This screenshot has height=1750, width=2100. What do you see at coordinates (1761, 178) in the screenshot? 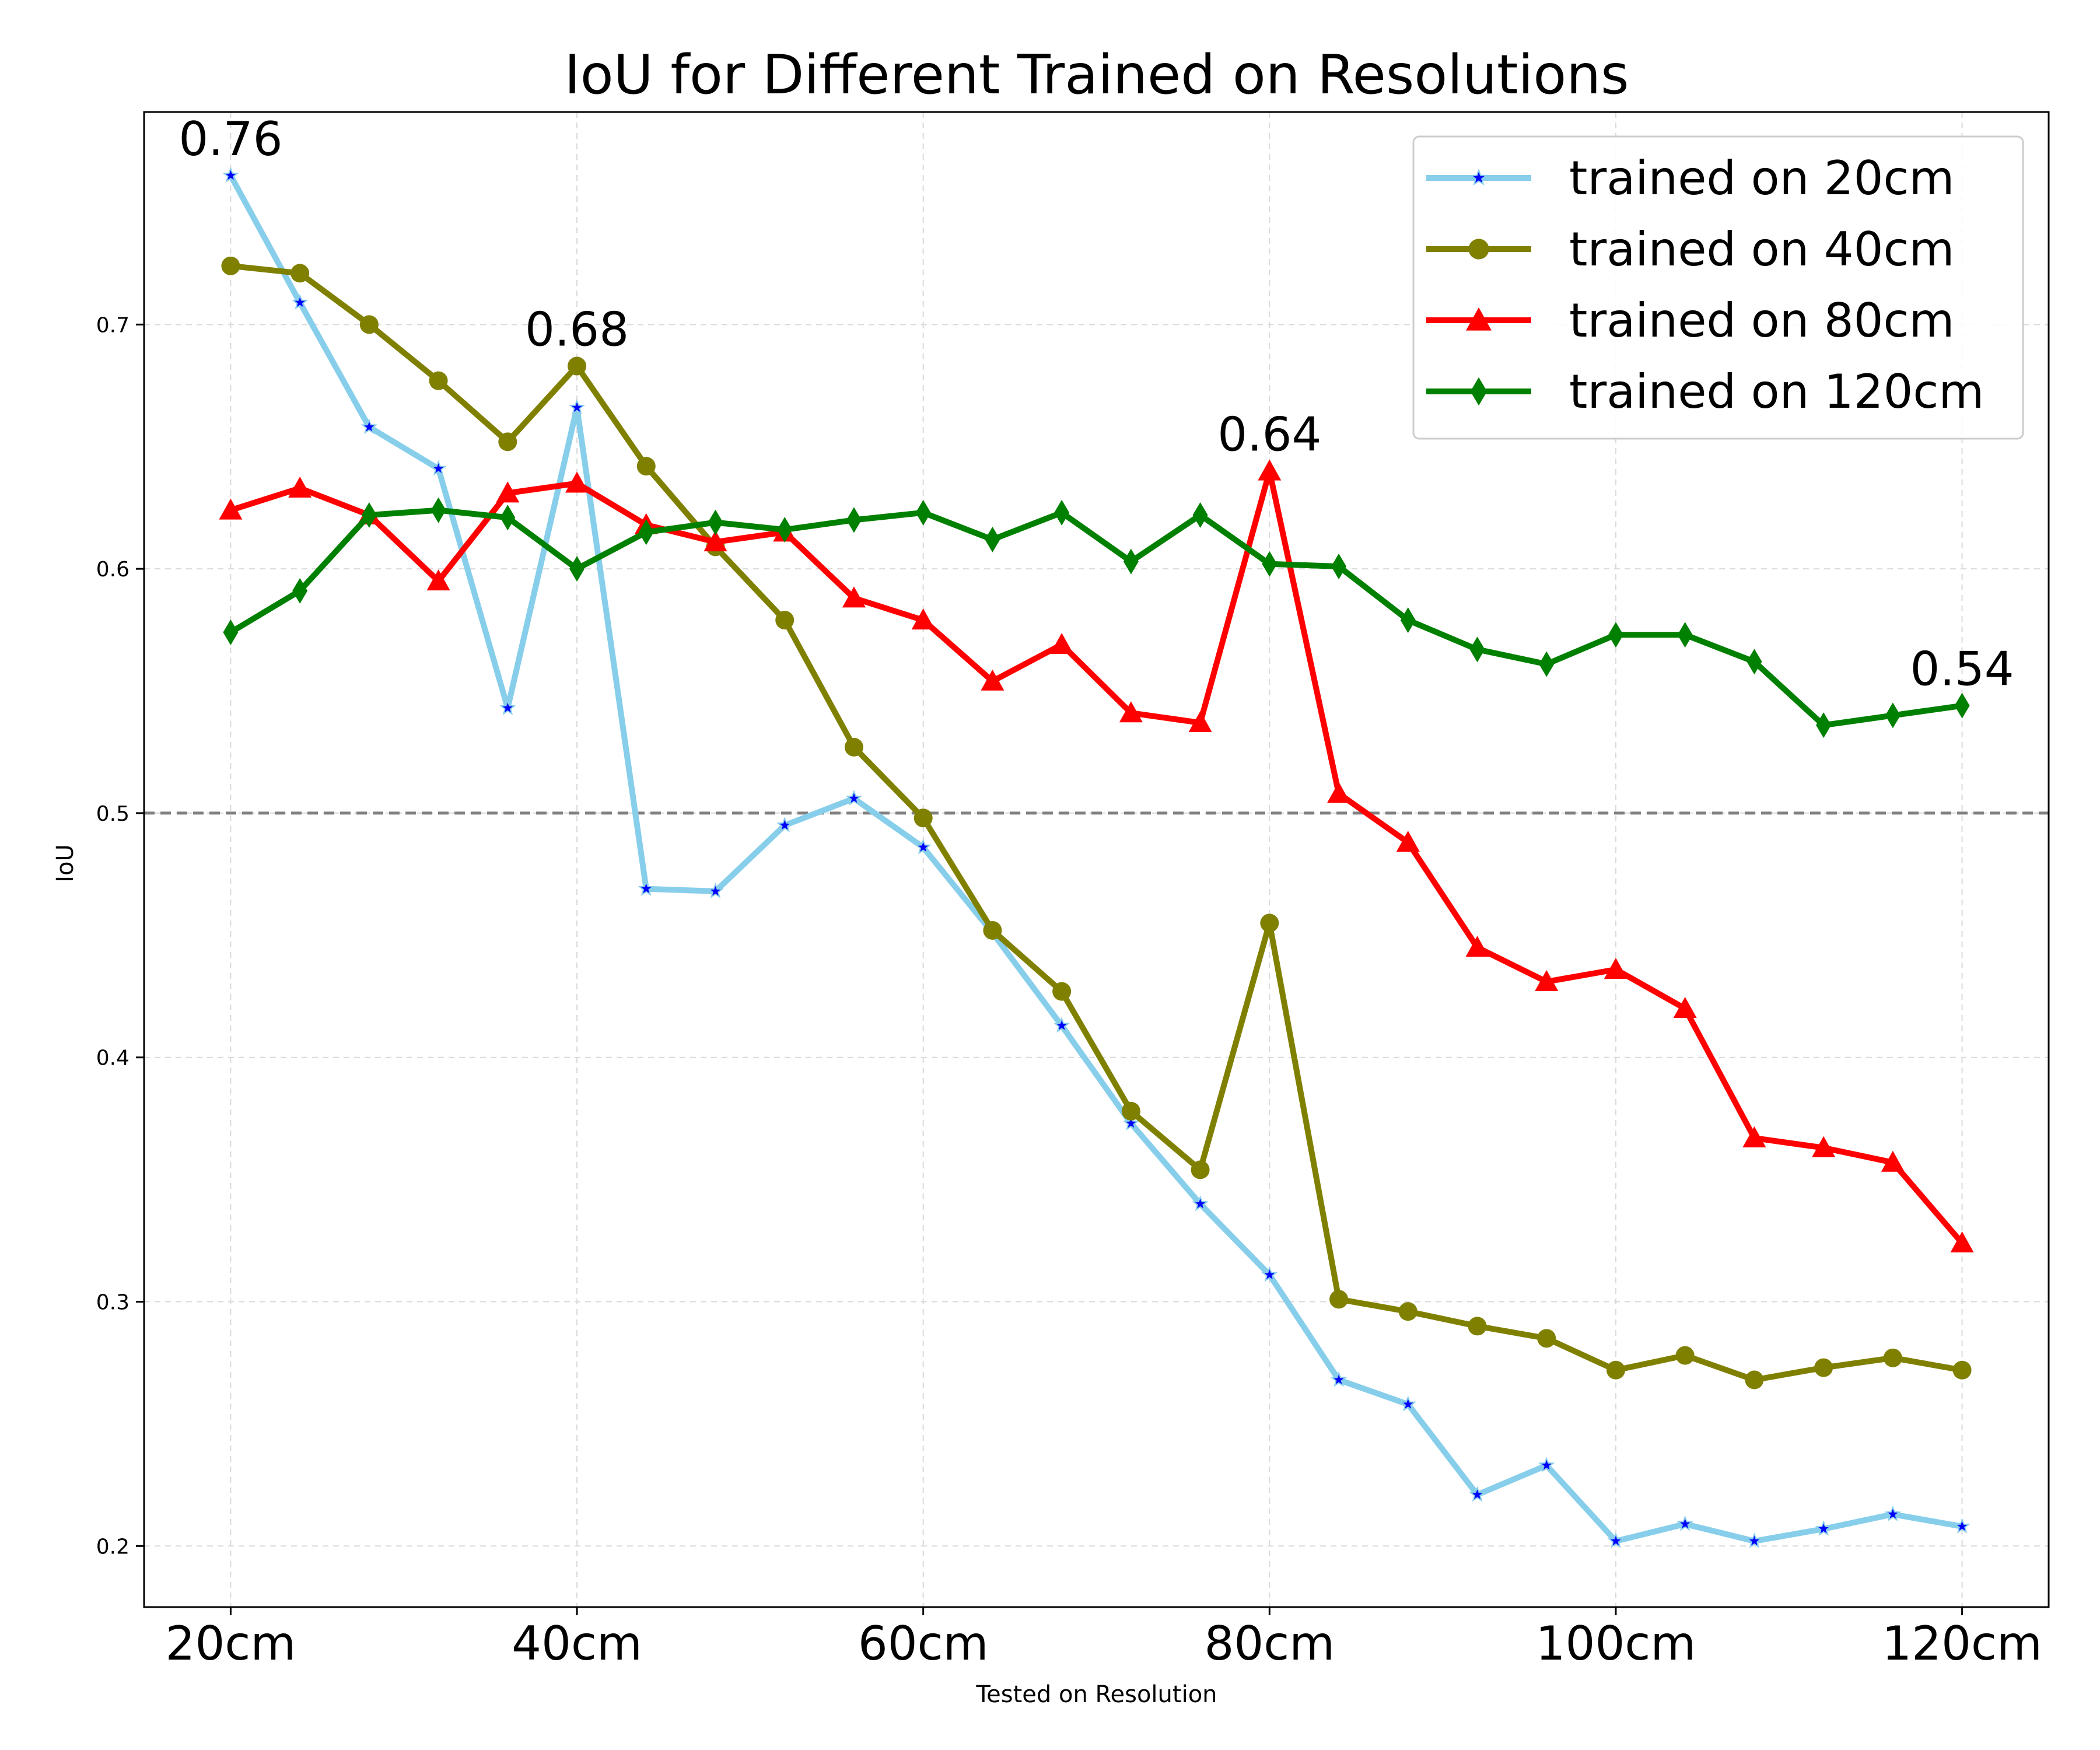
I see `legend-label: trained on 20cm` at bounding box center [1761, 178].